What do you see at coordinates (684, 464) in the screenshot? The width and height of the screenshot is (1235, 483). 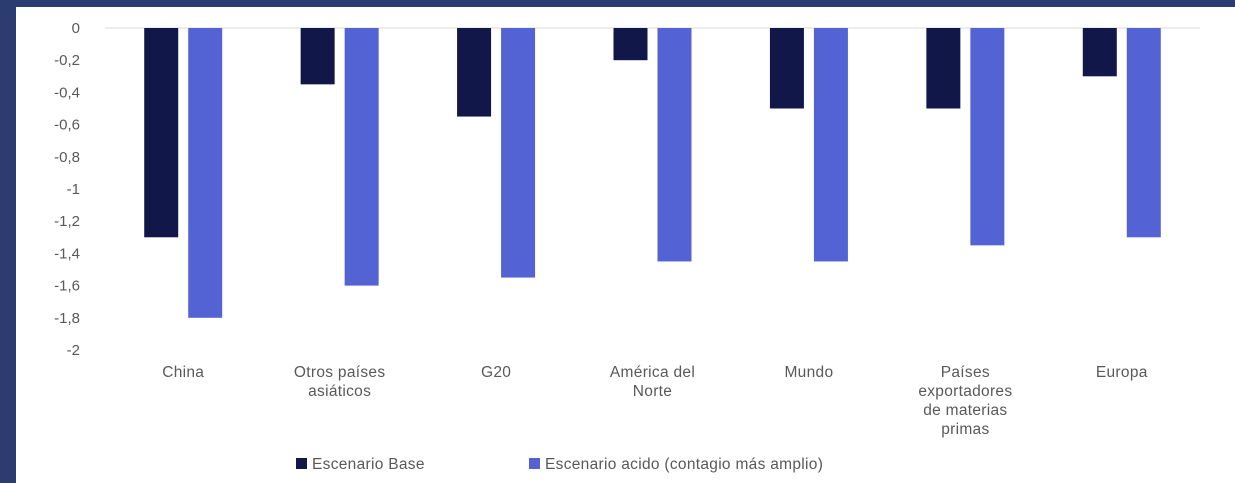 I see `legend-label: Escenario acido (contagio más amplio)` at bounding box center [684, 464].